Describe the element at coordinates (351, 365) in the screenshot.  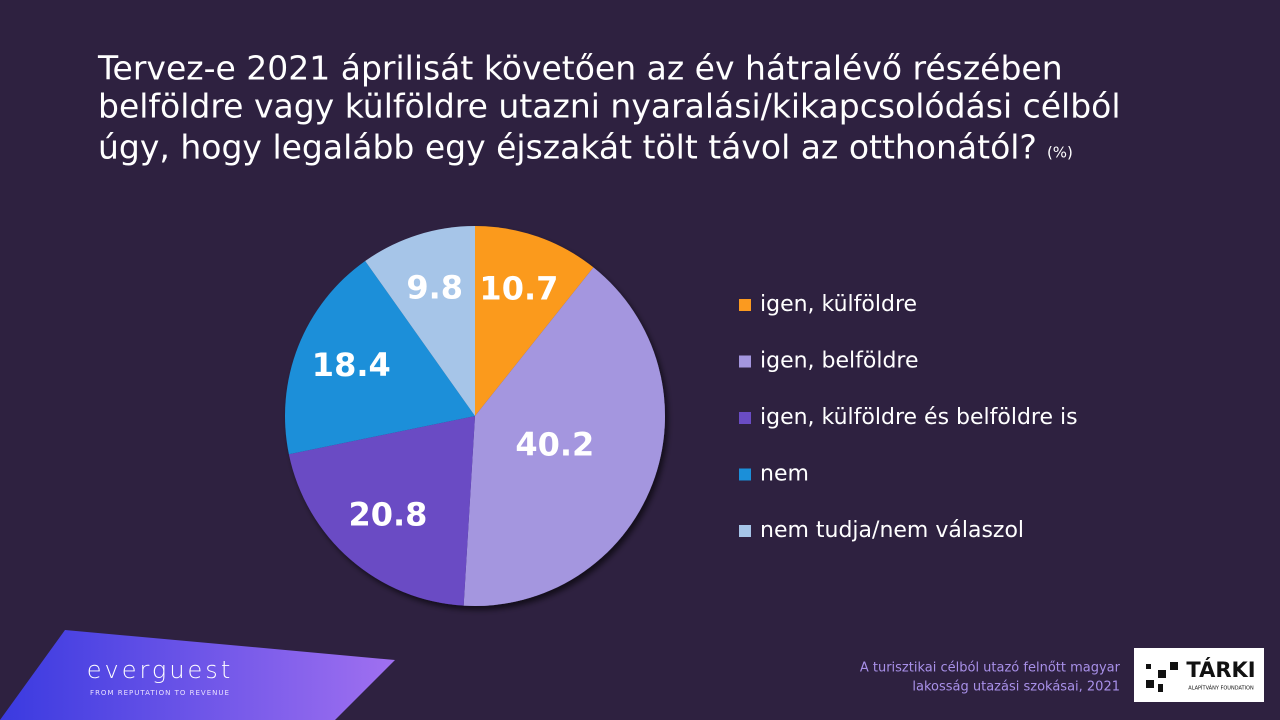
I see `data-label: 18.4` at that location.